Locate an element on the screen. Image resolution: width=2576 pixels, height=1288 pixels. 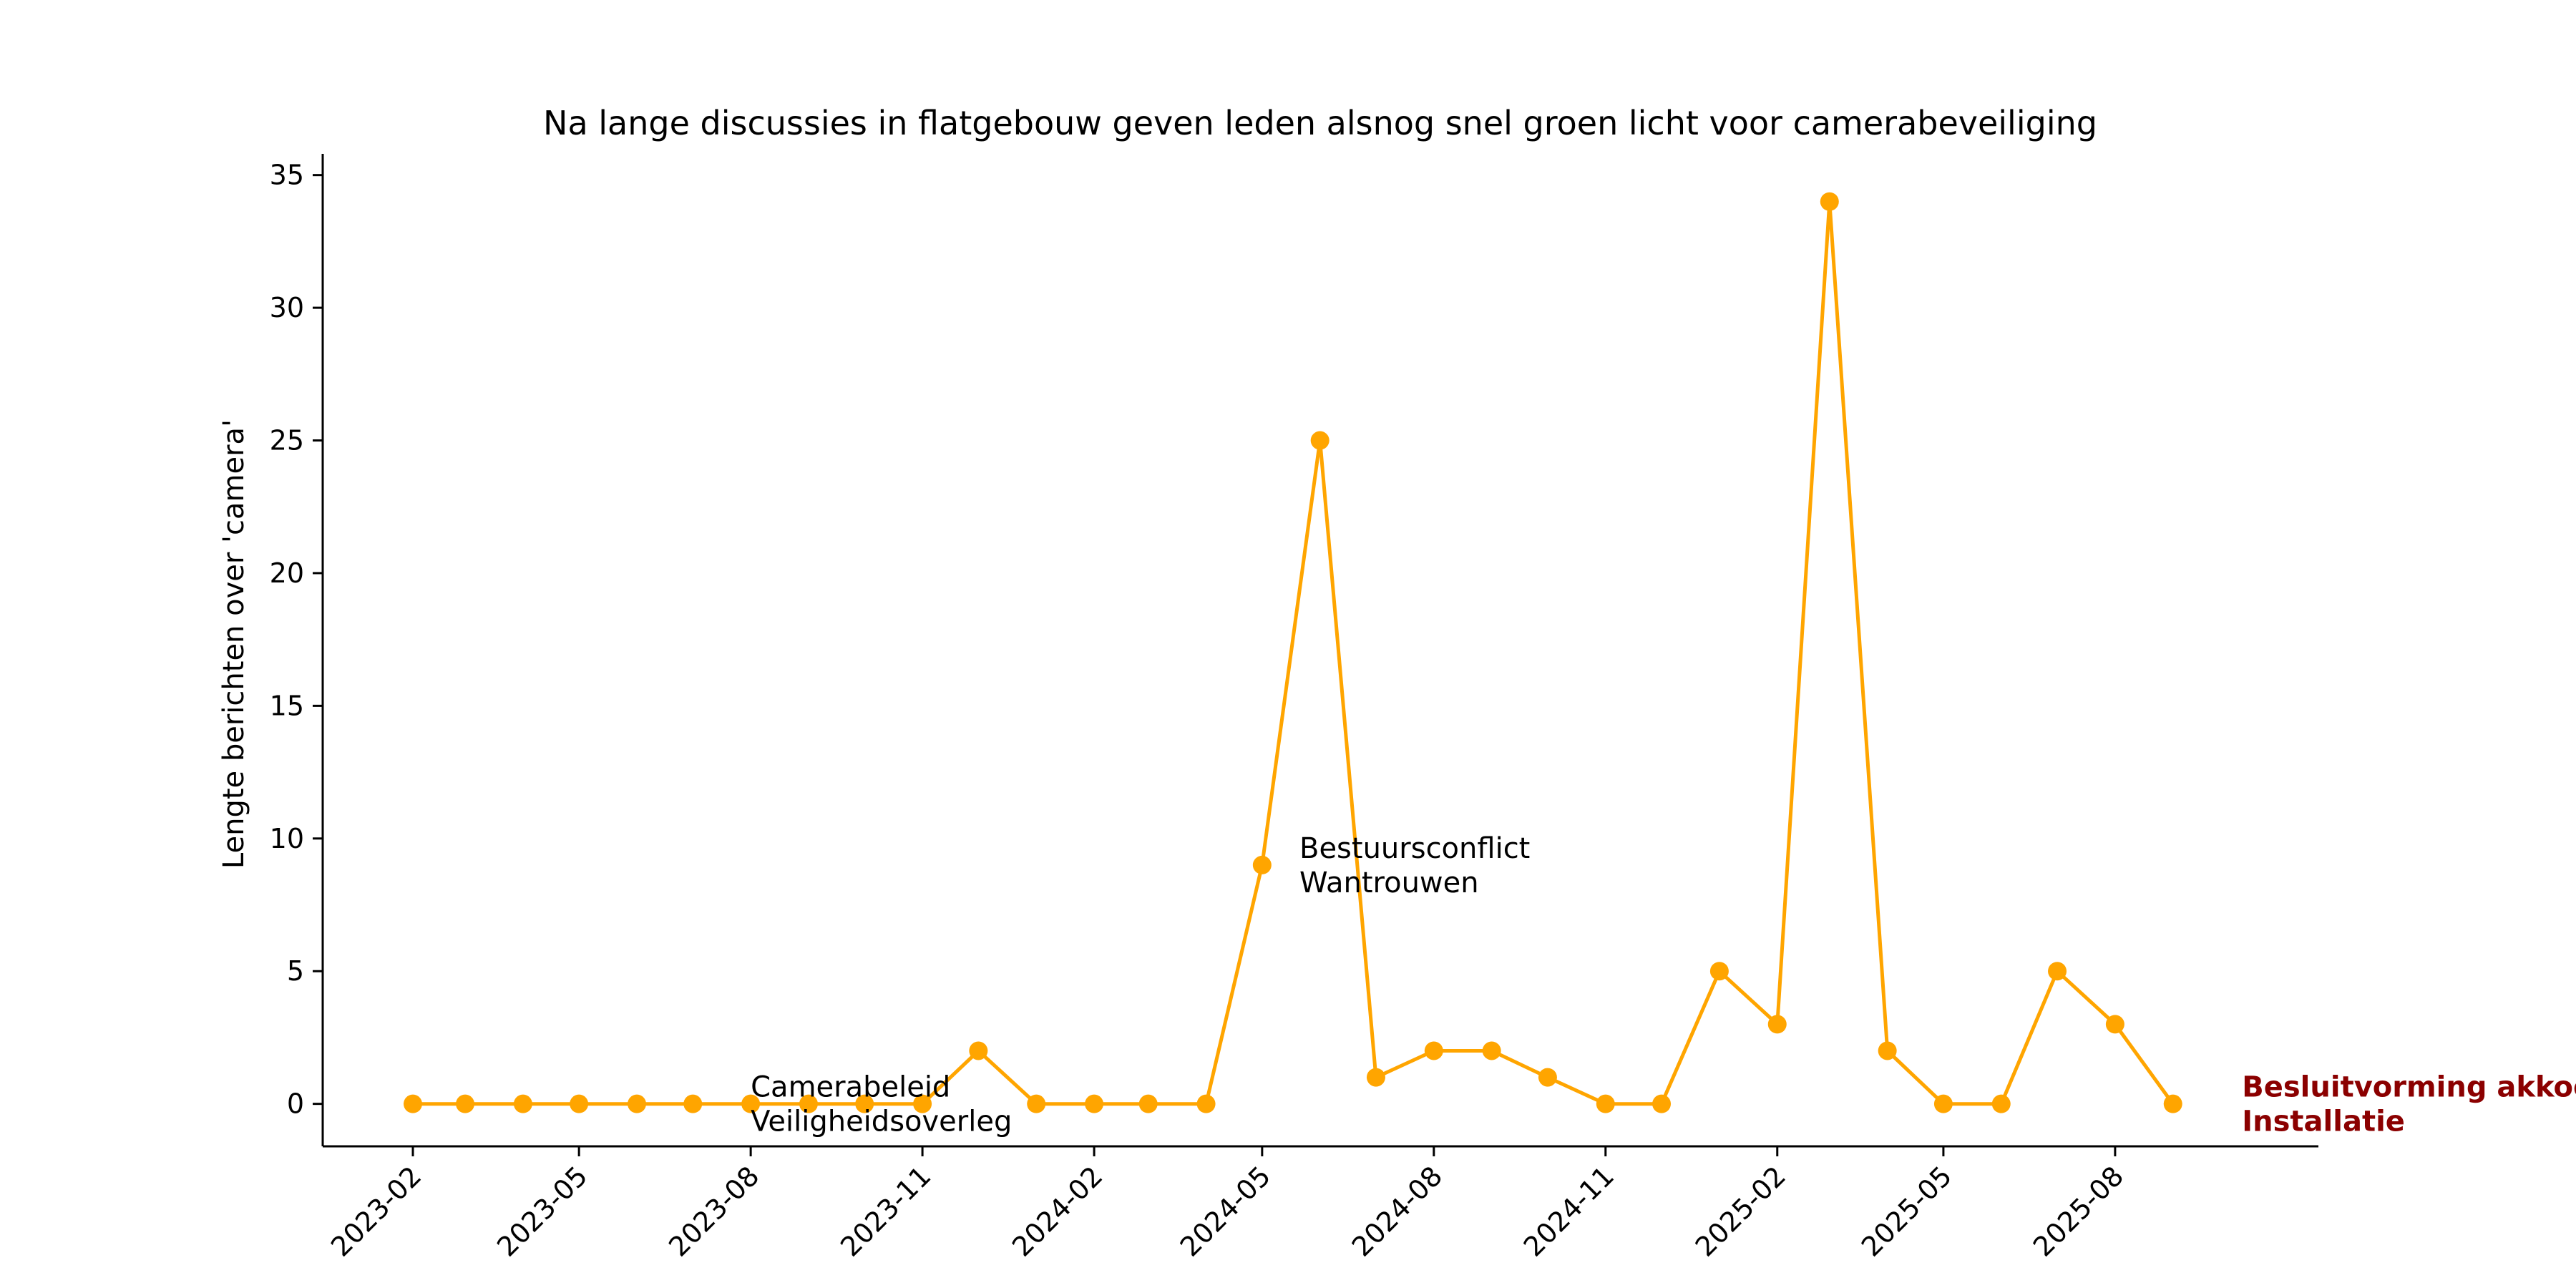
y-ticks: 0 5 10 15 20 25 30 35 is located at coordinates (296, 640).